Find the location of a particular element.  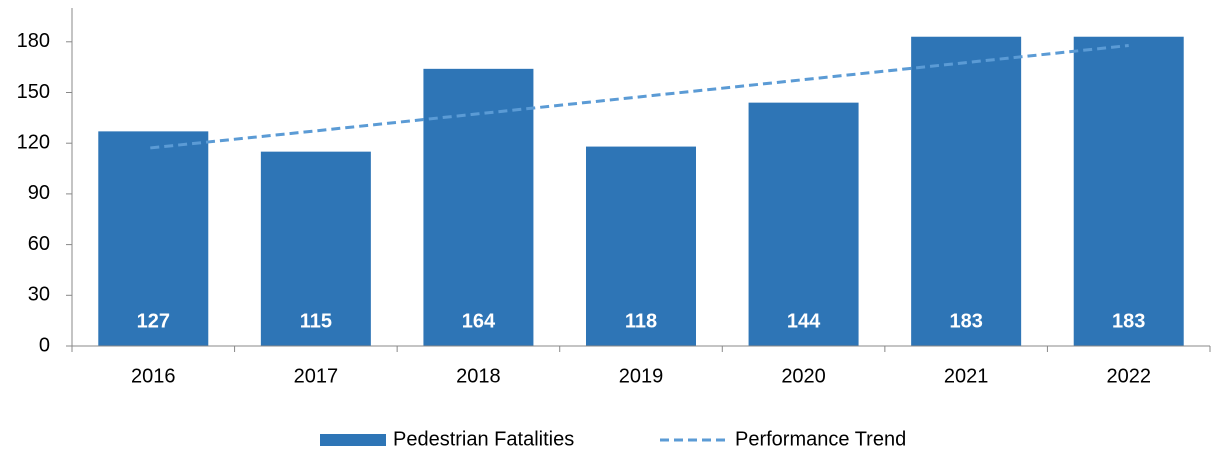

legend-label: Performance Trend is located at coordinates (820, 439).